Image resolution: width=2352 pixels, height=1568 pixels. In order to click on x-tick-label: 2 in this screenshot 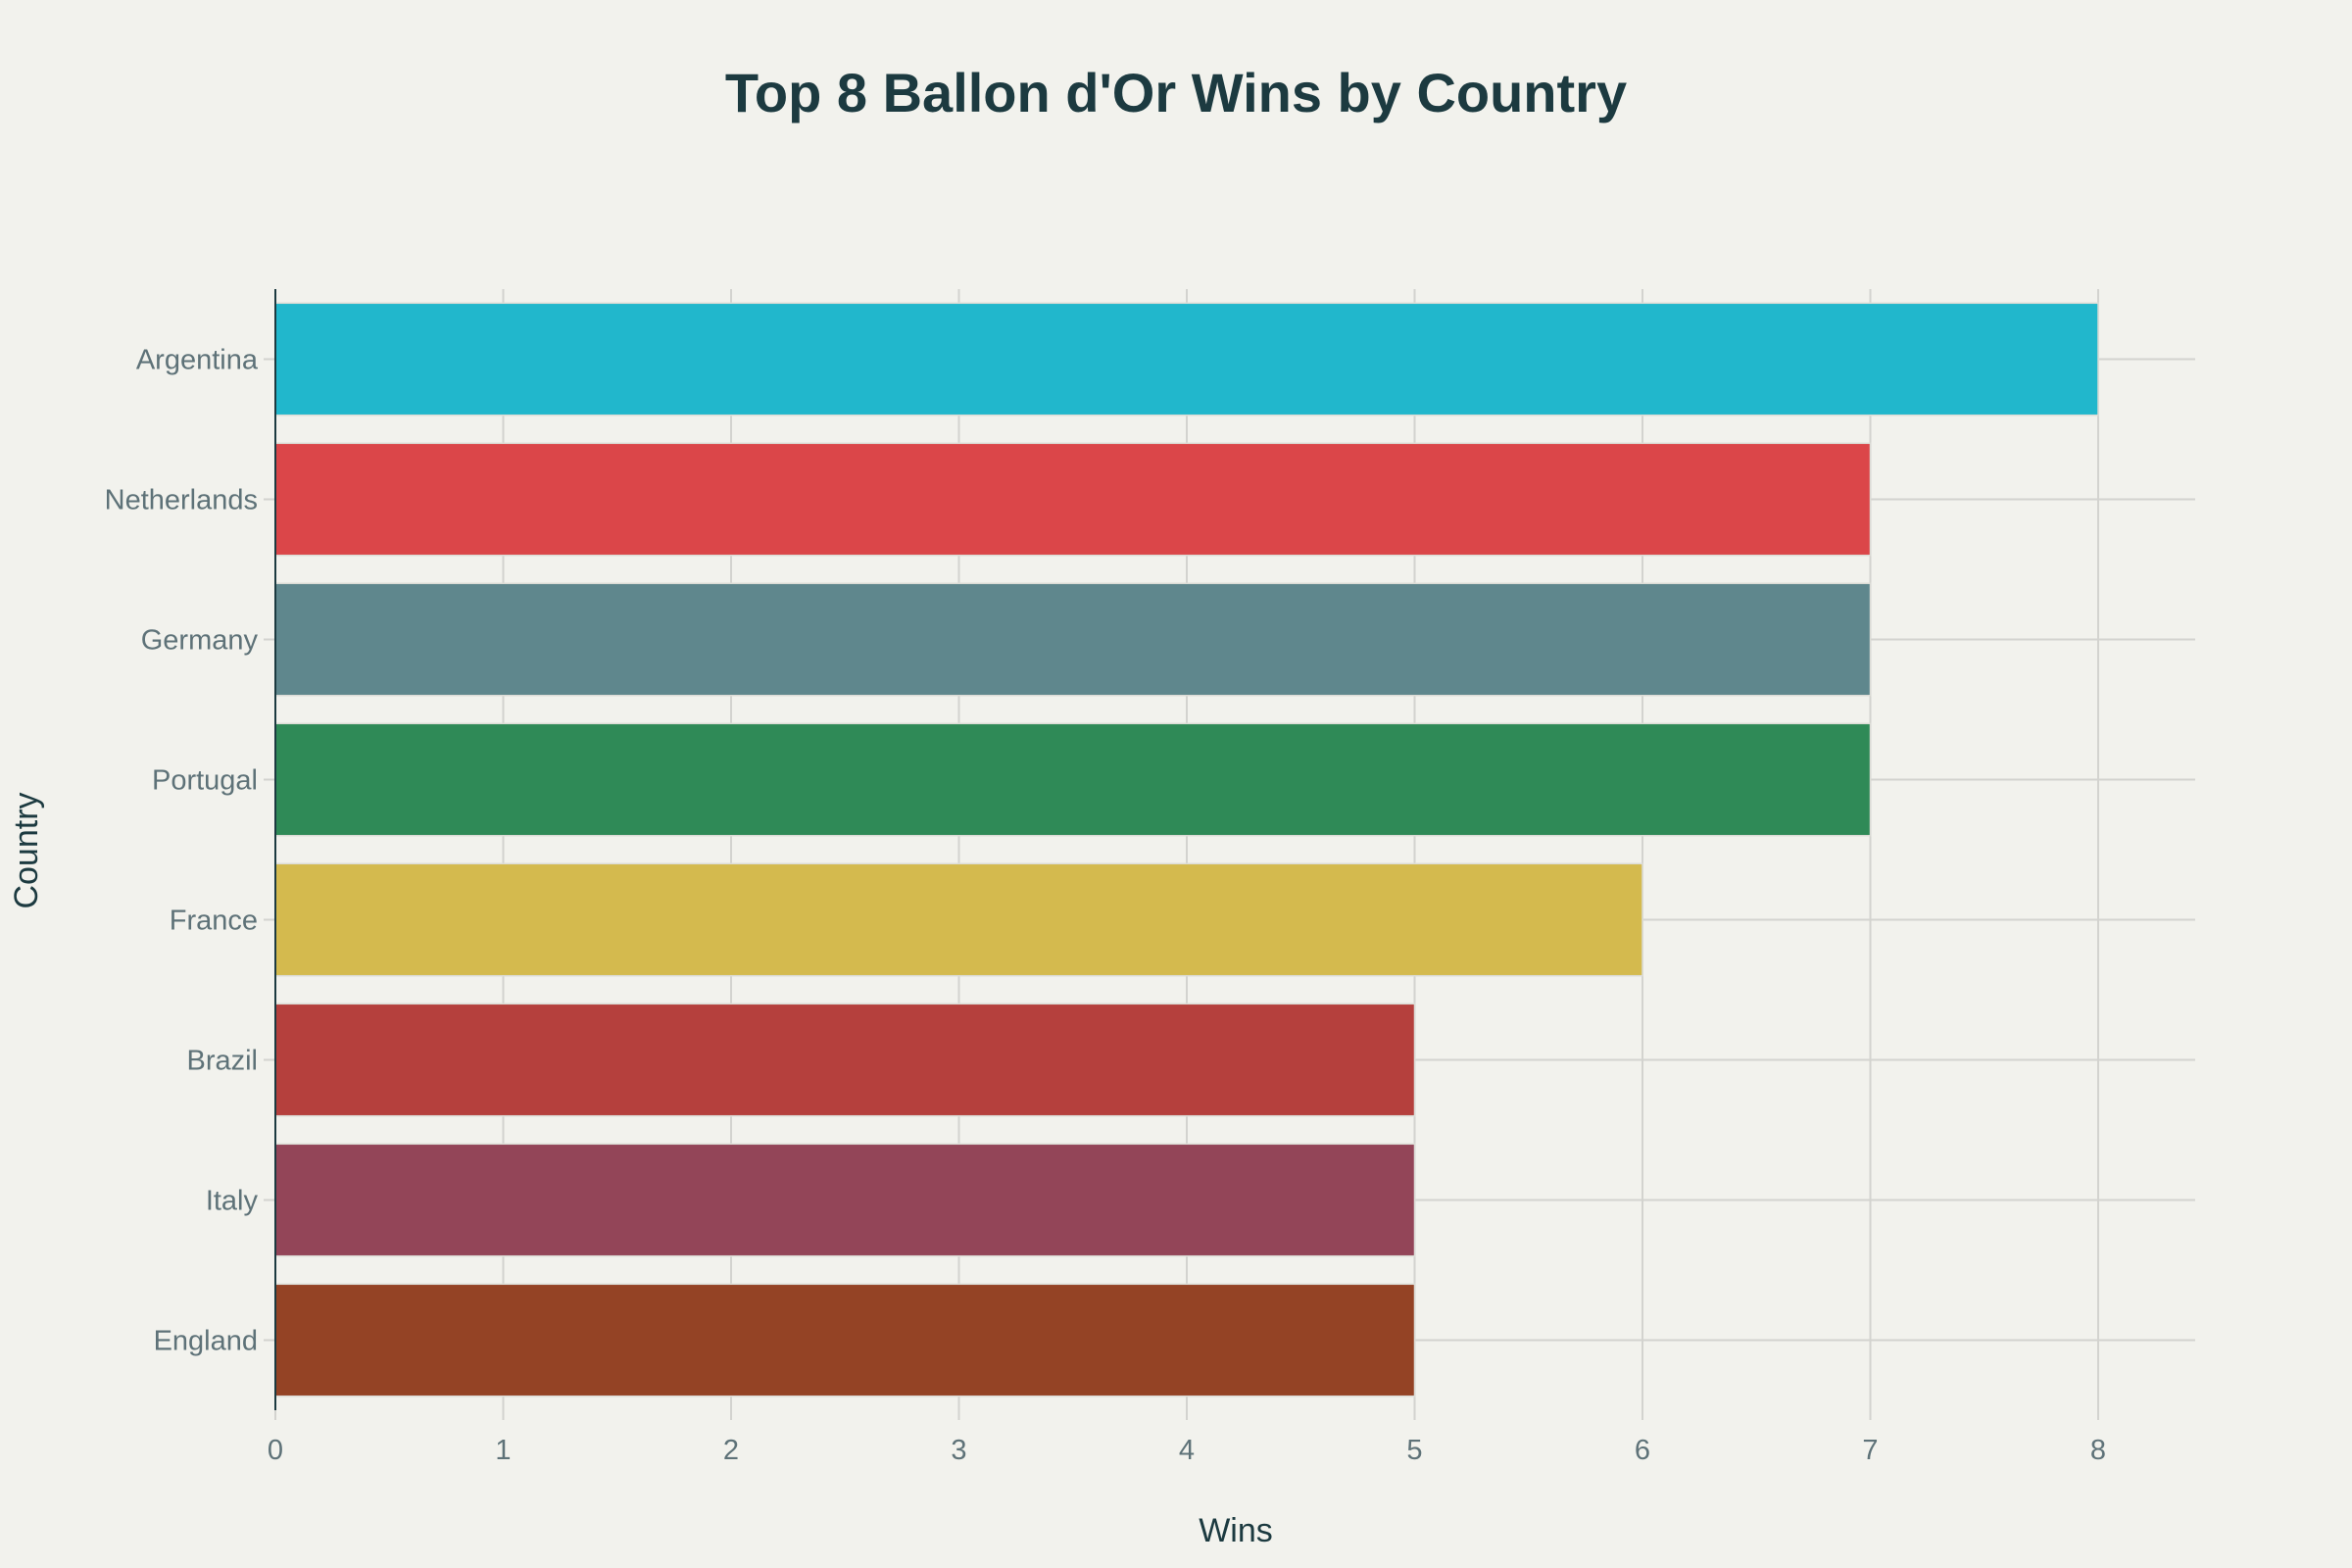, I will do `click(731, 1450)`.